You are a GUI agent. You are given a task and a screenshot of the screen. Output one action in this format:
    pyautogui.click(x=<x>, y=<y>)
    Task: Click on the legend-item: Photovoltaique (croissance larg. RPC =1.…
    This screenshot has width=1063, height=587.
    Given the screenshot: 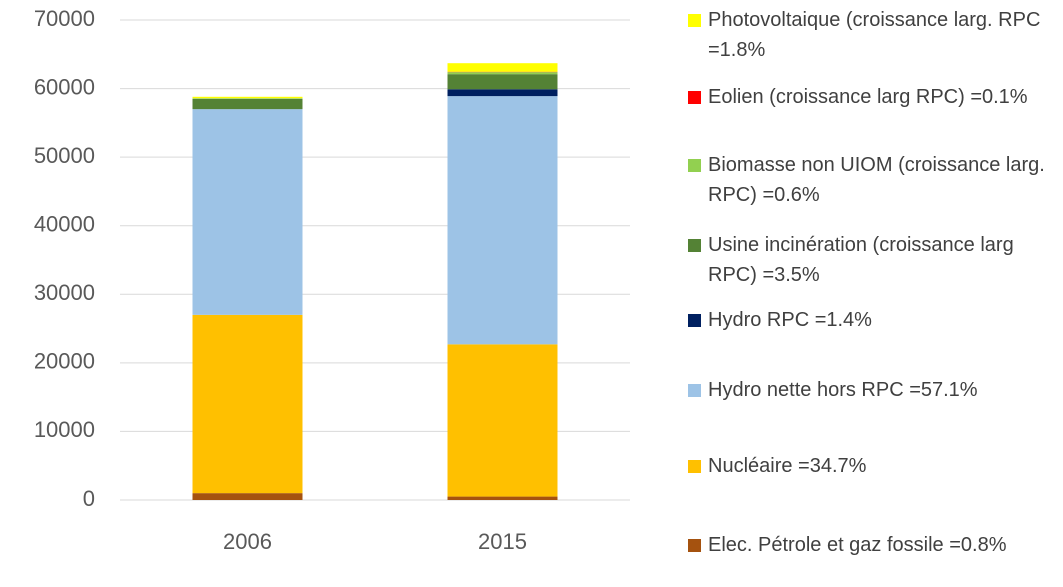 What is the action you would take?
    pyautogui.click(x=873, y=35)
    